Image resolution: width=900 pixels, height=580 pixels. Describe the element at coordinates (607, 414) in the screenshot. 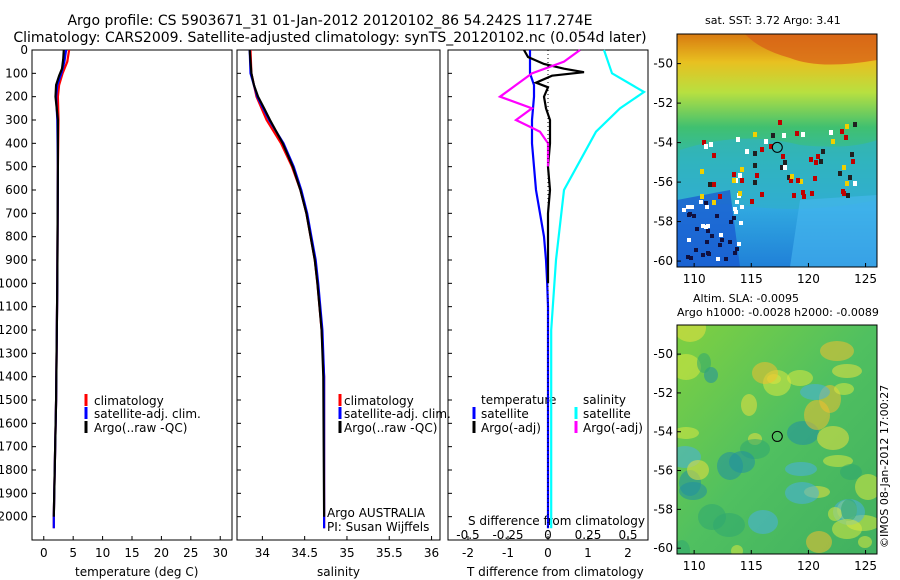

I see `legend-ds-sat-label: satellite` at that location.